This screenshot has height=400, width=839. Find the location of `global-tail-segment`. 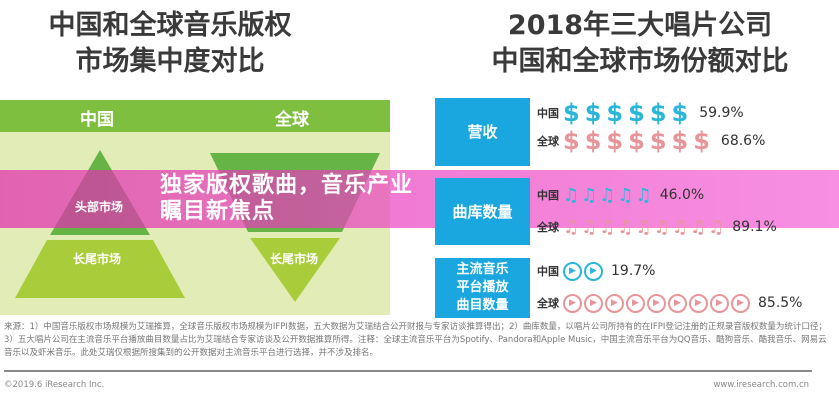

global-tail-segment is located at coordinates (295, 270).